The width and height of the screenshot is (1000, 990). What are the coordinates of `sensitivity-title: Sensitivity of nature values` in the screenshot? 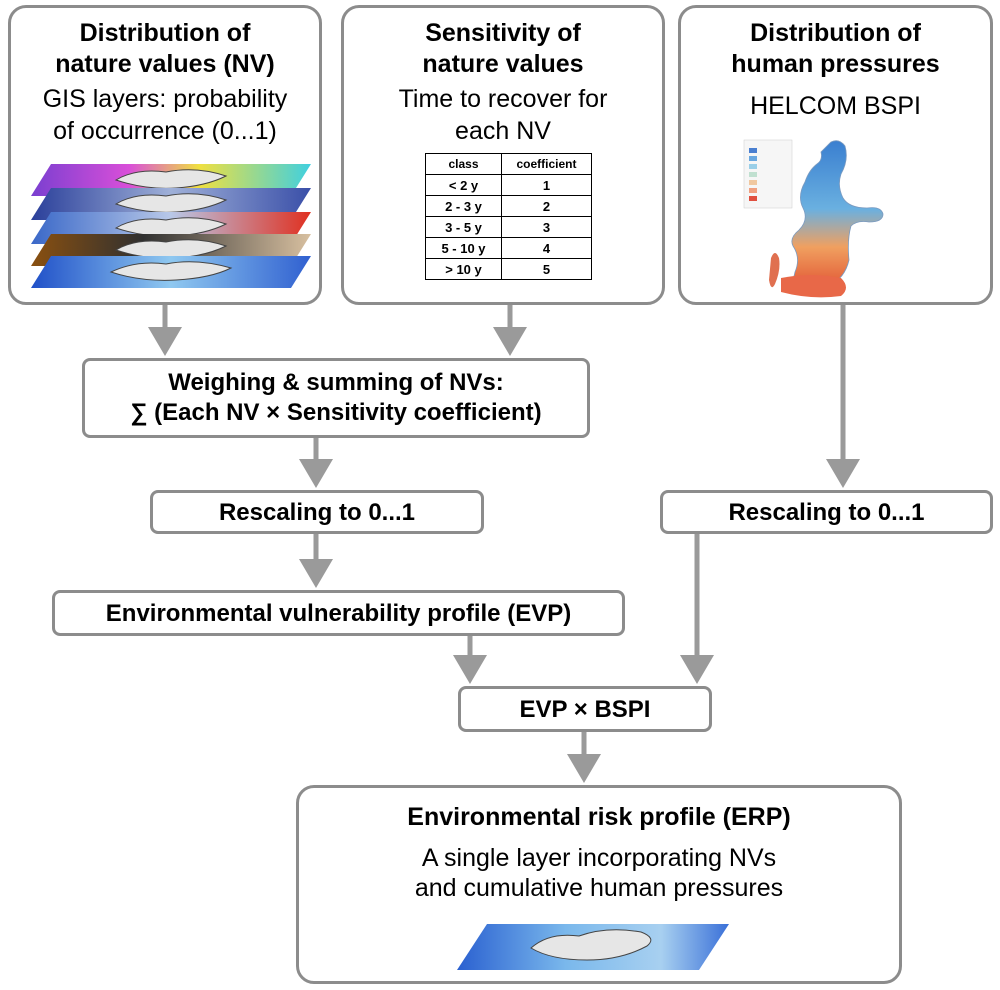 It's located at (503, 48).